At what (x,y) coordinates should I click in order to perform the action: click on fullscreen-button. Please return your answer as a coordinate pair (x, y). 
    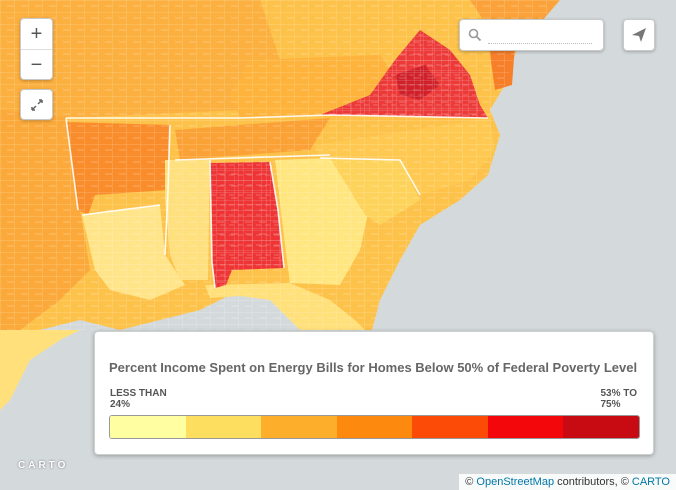
    Looking at the image, I should click on (36, 104).